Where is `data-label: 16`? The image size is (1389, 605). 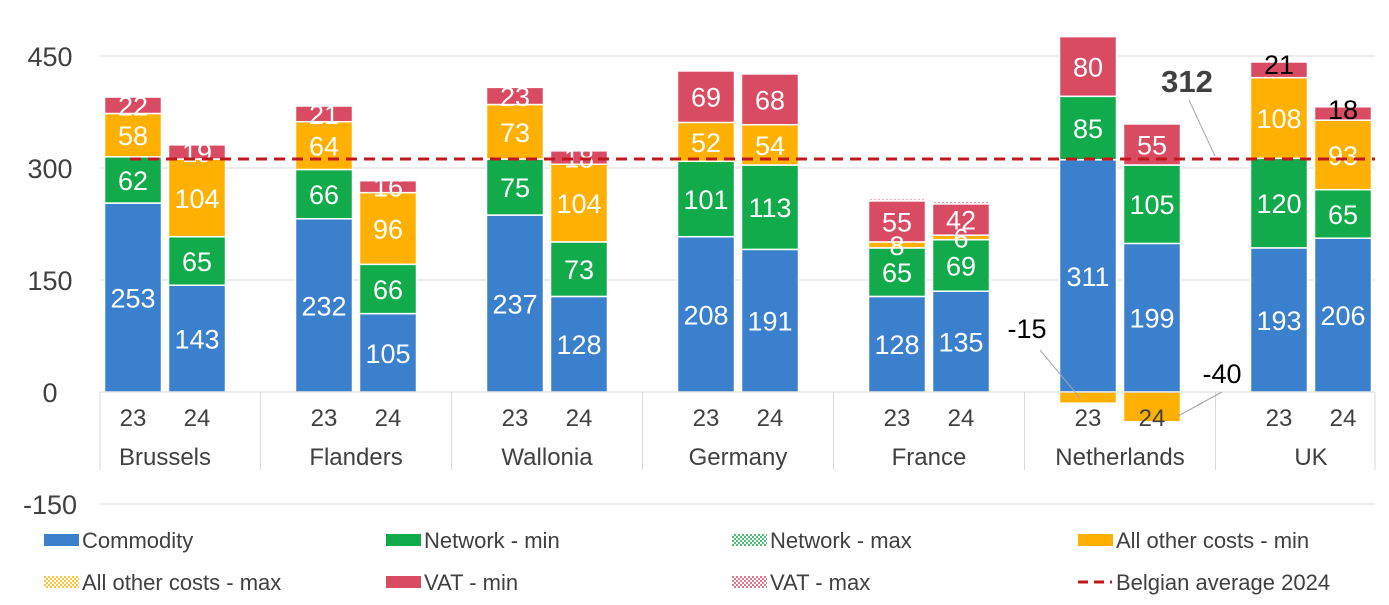
data-label: 16 is located at coordinates (388, 188).